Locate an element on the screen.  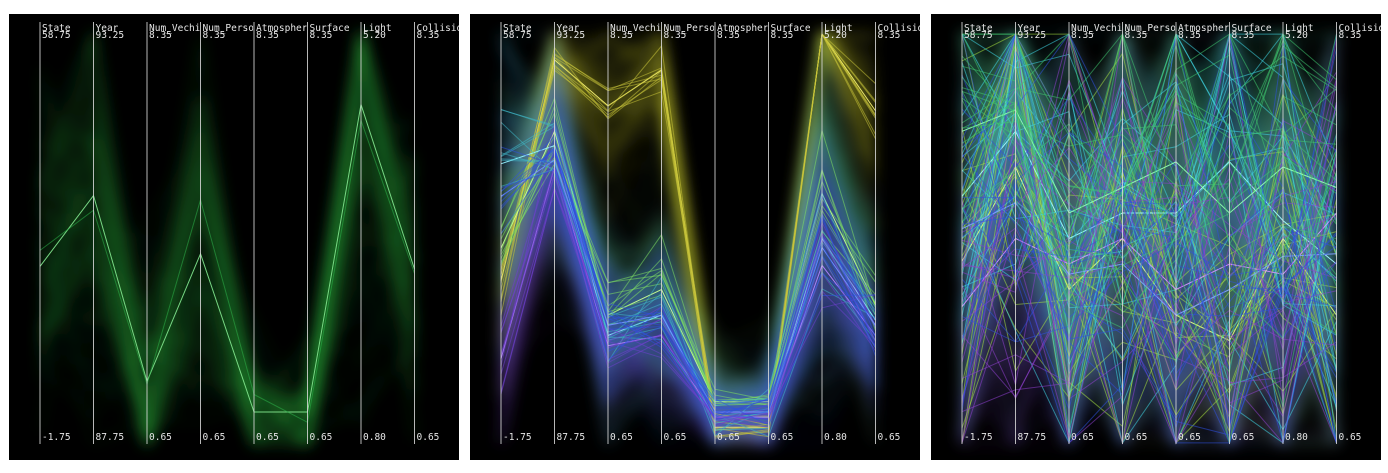
axis-label: Light is located at coordinates (377, 28).